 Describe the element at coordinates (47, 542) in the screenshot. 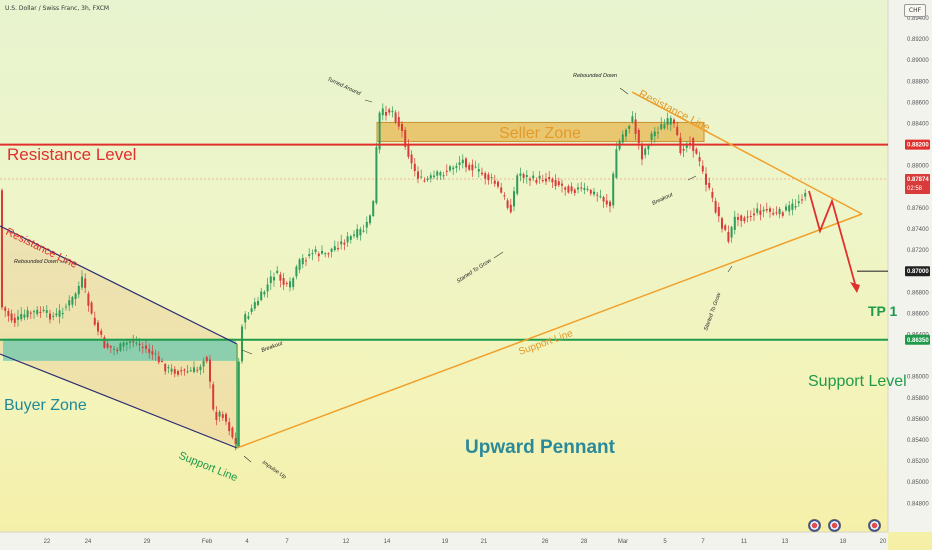

I see `time-tick-label: 22` at that location.